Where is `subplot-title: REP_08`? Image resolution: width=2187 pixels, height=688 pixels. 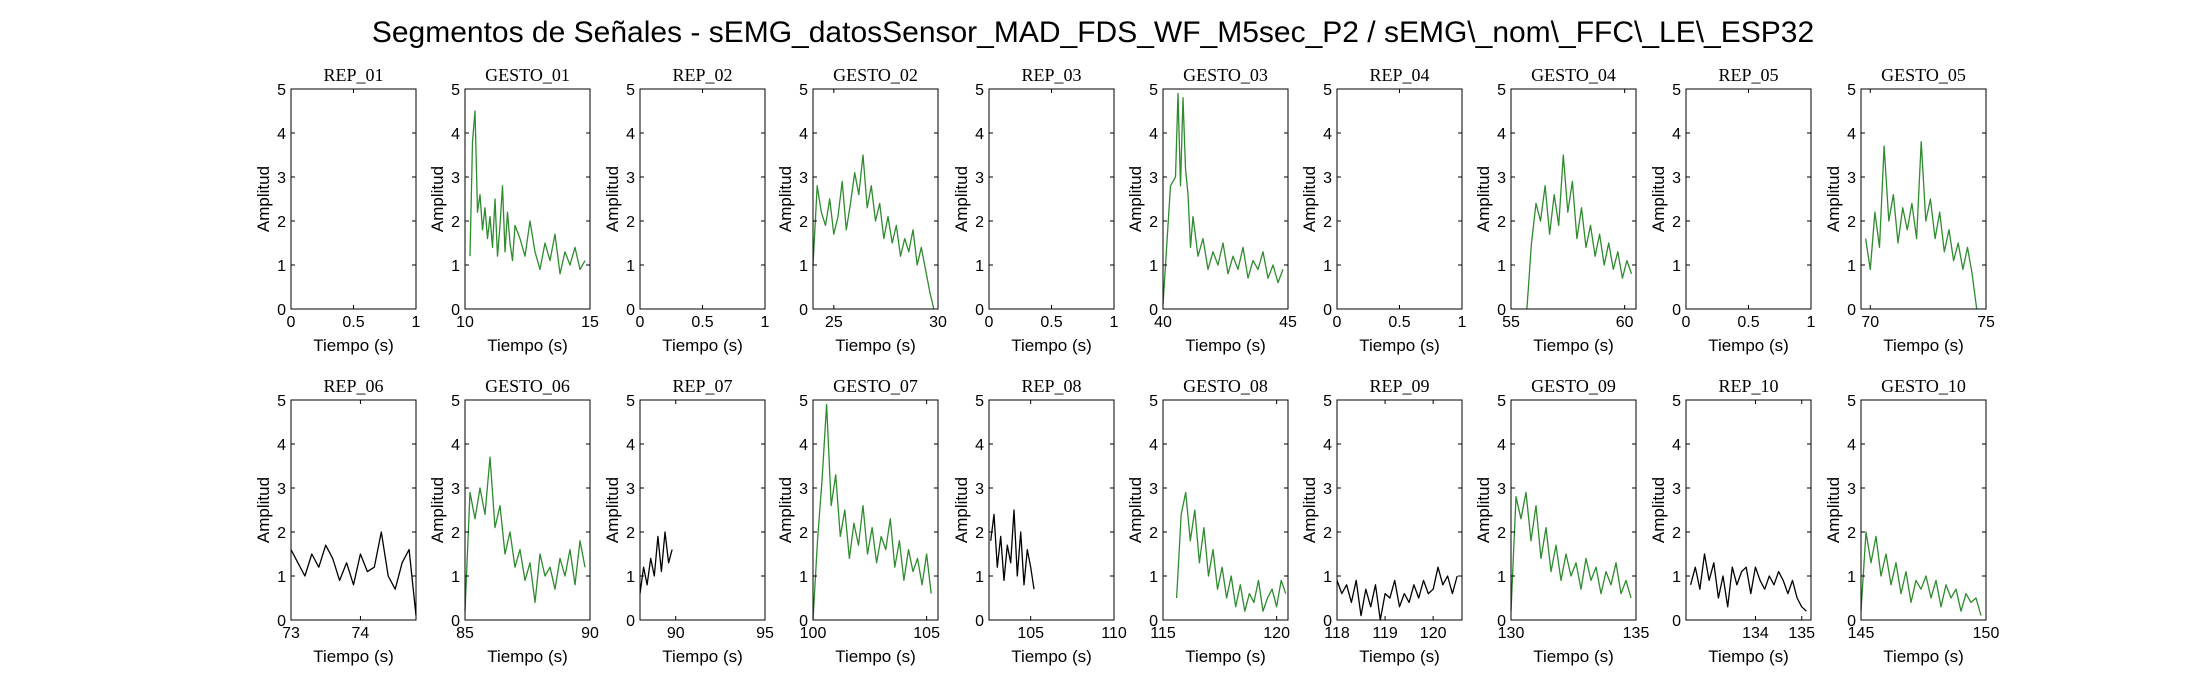
subplot-title: REP_08 is located at coordinates (1051, 386).